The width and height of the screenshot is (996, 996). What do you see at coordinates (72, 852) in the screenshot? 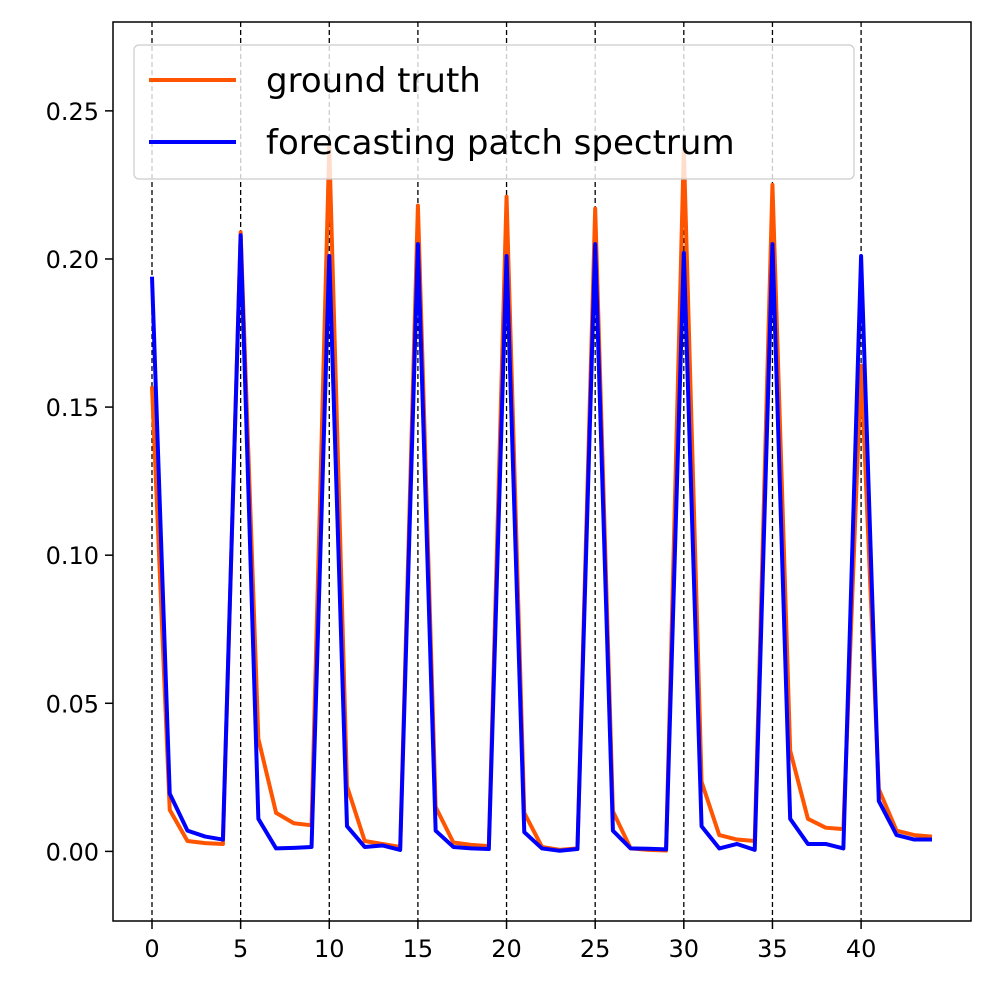
I see `y-tick-label-0-00: 0.00` at bounding box center [72, 852].